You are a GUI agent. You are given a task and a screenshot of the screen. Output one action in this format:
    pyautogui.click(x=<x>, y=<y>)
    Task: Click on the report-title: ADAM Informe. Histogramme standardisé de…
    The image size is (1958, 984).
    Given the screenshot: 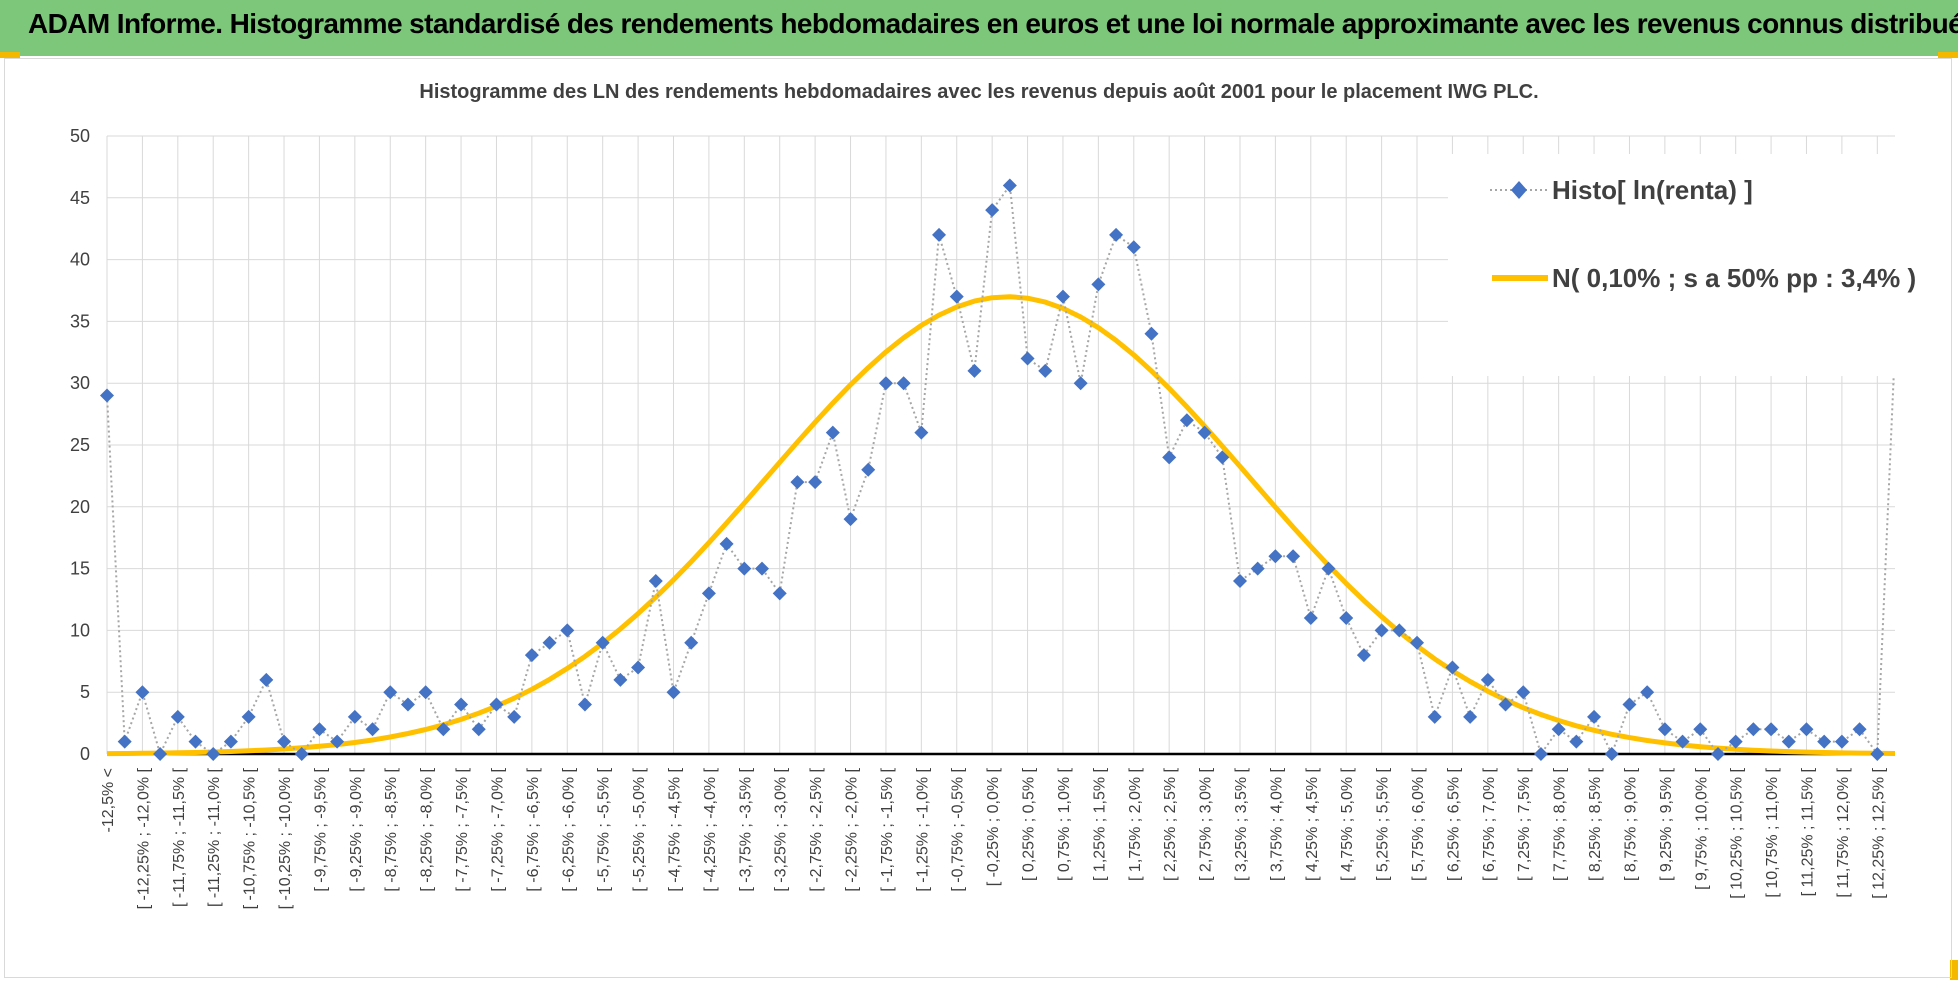 What is the action you would take?
    pyautogui.click(x=993, y=23)
    